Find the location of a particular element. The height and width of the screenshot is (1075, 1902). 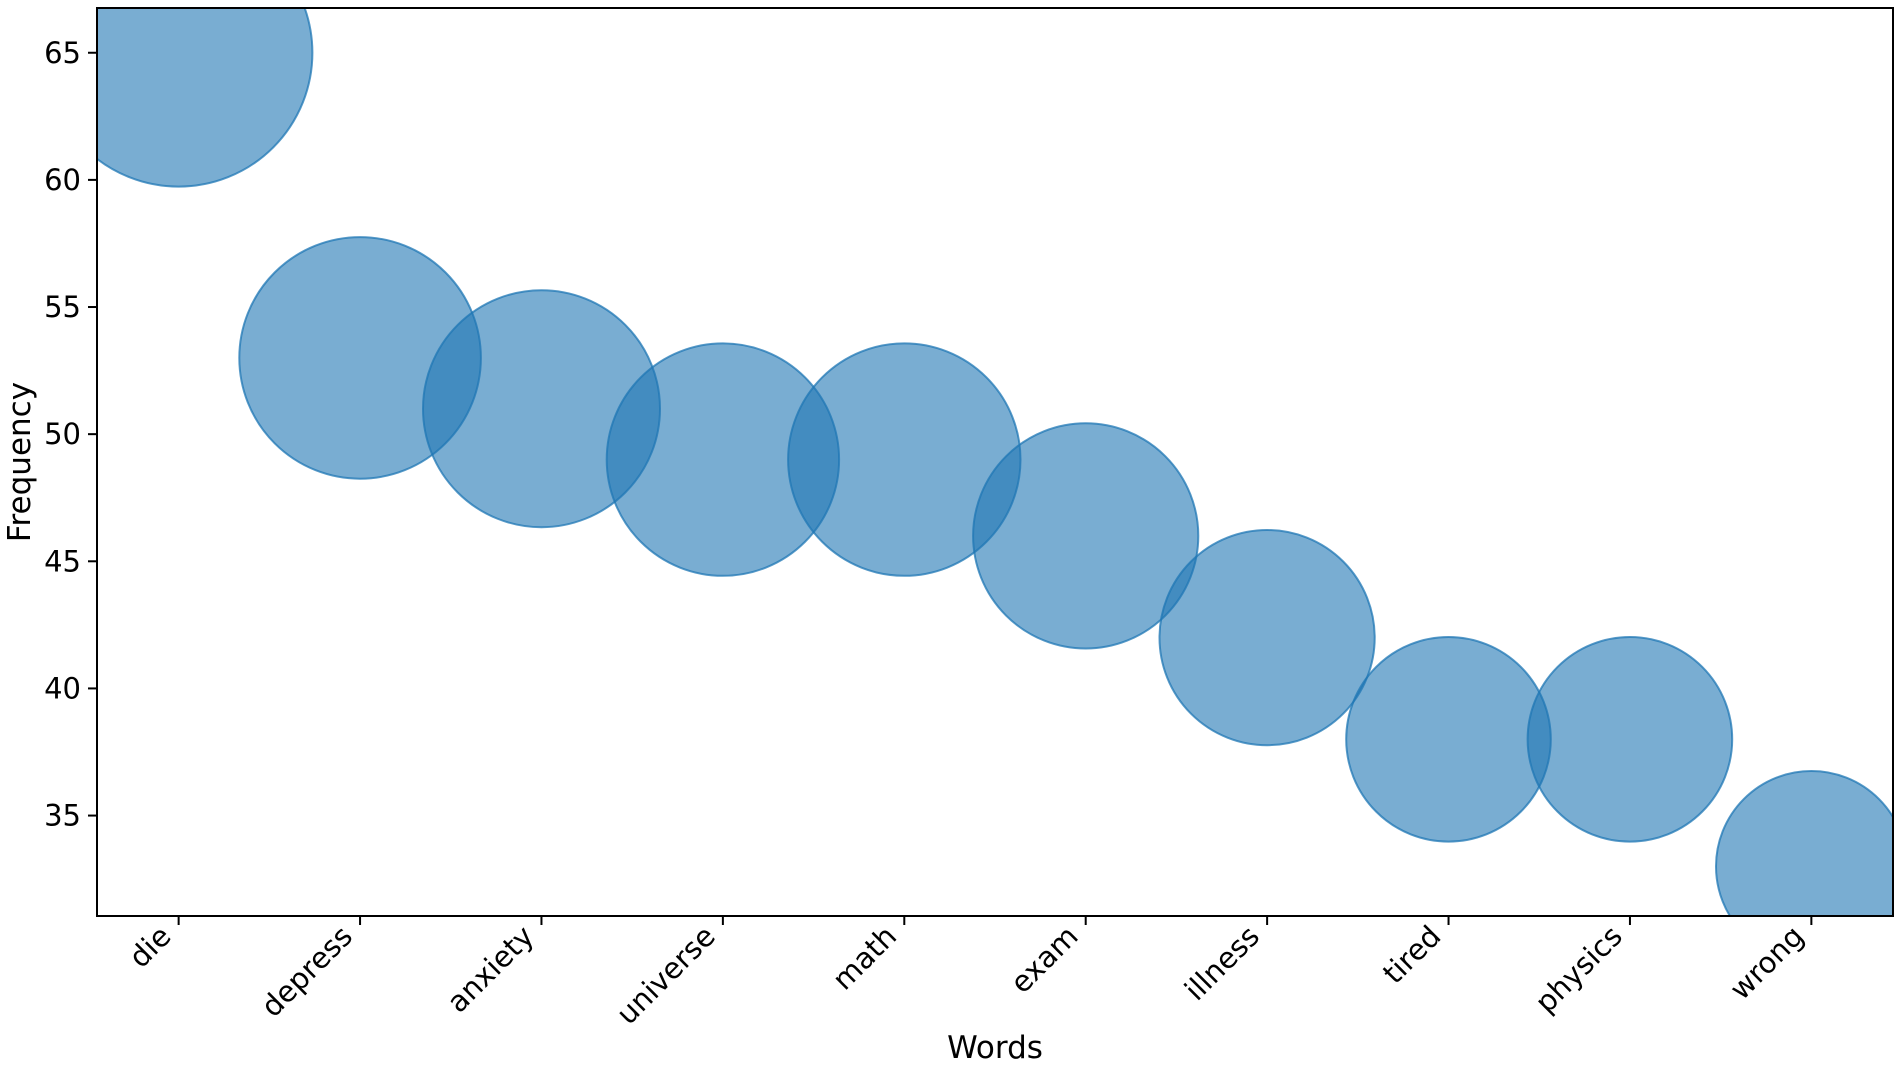

y-tick-label: 50 is located at coordinates (62, 434).